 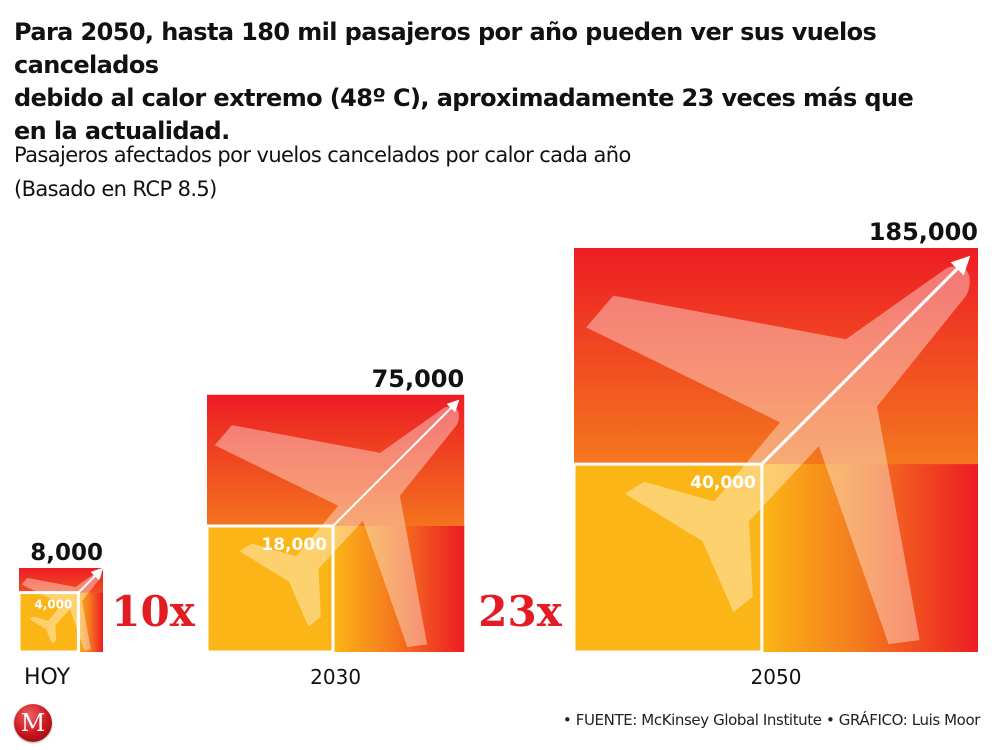 What do you see at coordinates (869, 558) in the screenshot?
I see `bar-max-lower-2050` at bounding box center [869, 558].